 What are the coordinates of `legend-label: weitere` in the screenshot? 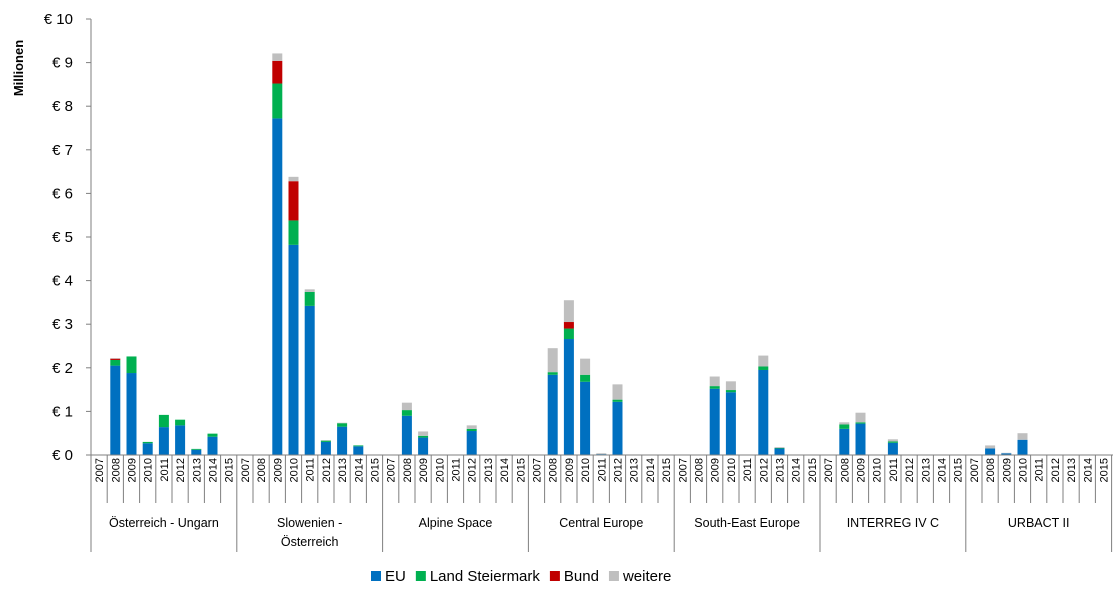 It's located at (646, 576).